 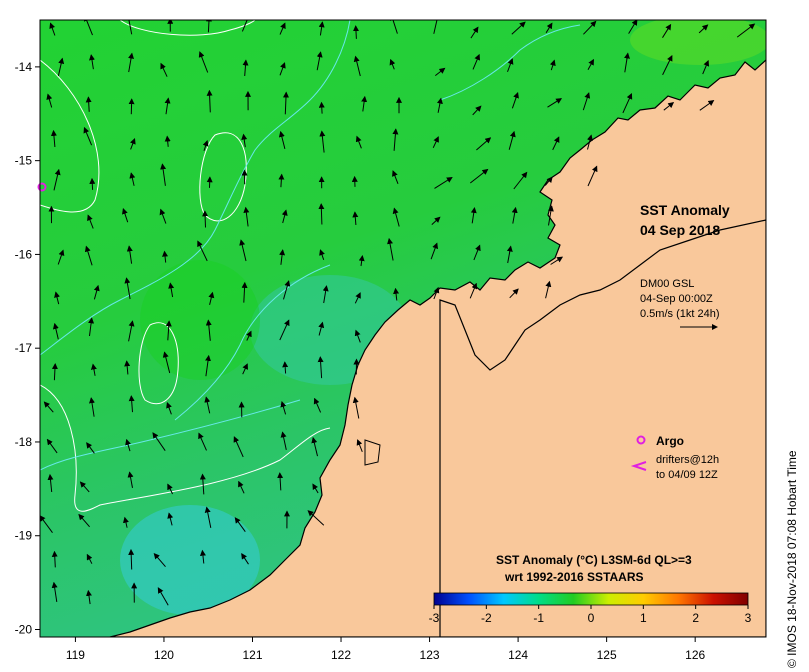 I want to click on y-tick-label: -14, so click(x=24, y=67).